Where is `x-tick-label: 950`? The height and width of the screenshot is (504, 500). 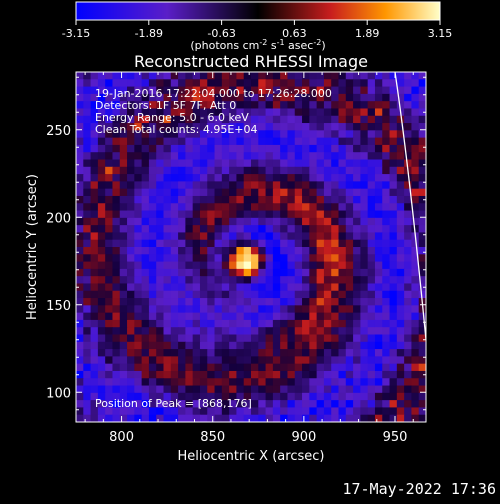
x-tick-label: 950 is located at coordinates (395, 437).